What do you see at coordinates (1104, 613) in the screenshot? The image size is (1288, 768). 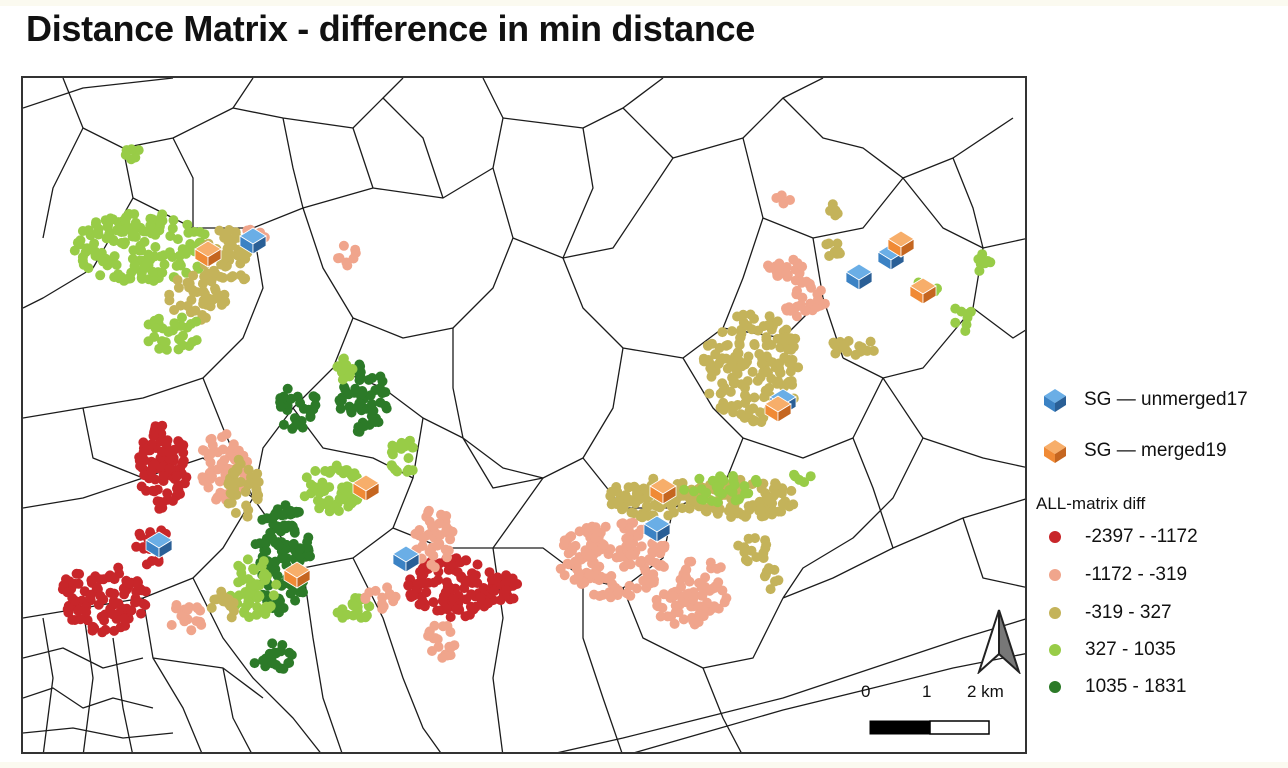 I see `legend-class-item: -319 - 327` at bounding box center [1104, 613].